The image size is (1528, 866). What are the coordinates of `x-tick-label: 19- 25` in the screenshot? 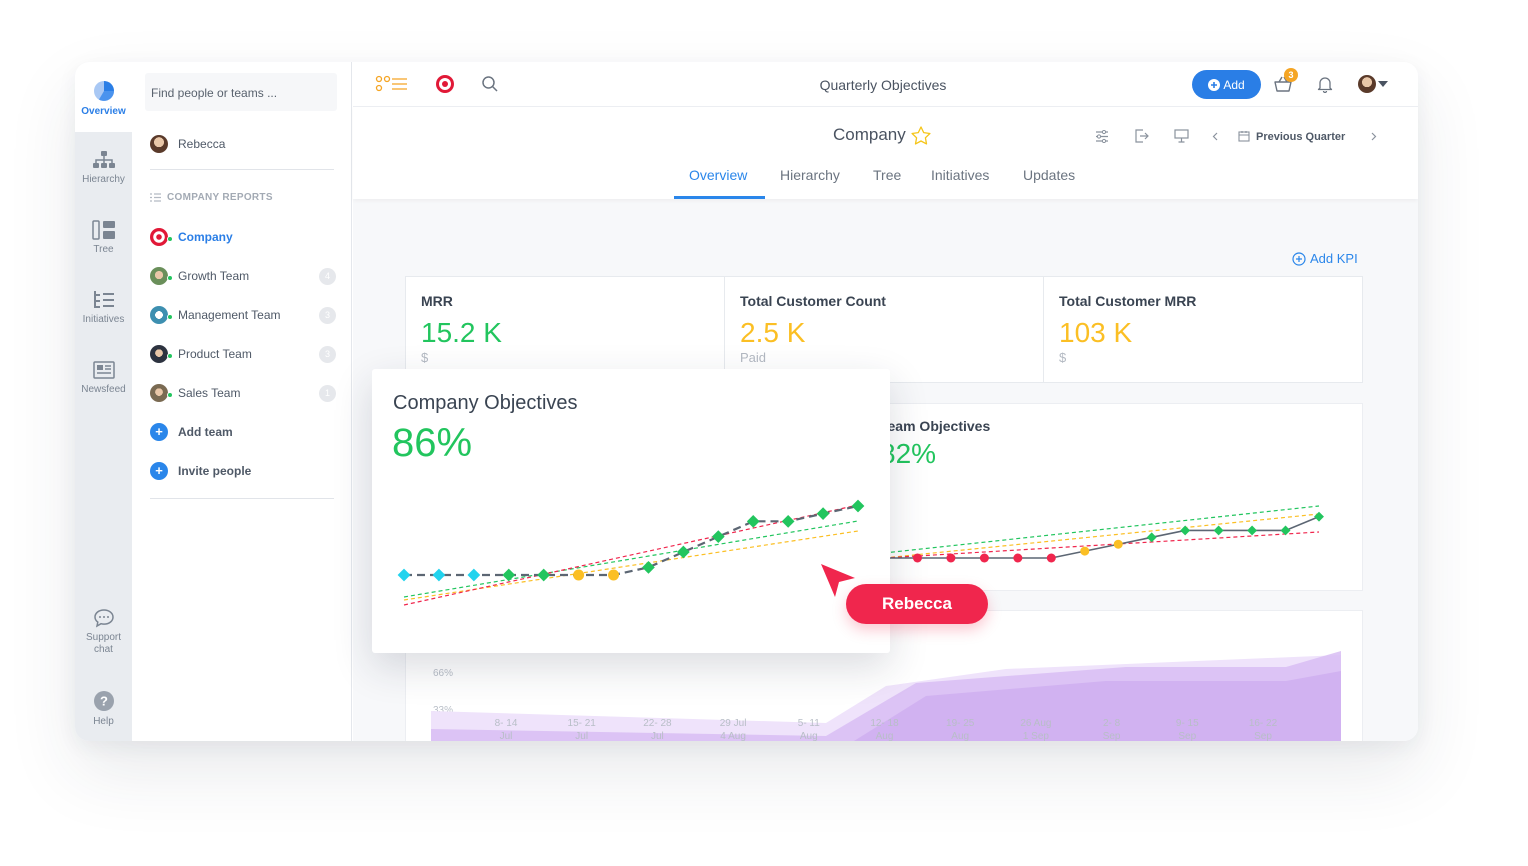 It's located at (960, 723).